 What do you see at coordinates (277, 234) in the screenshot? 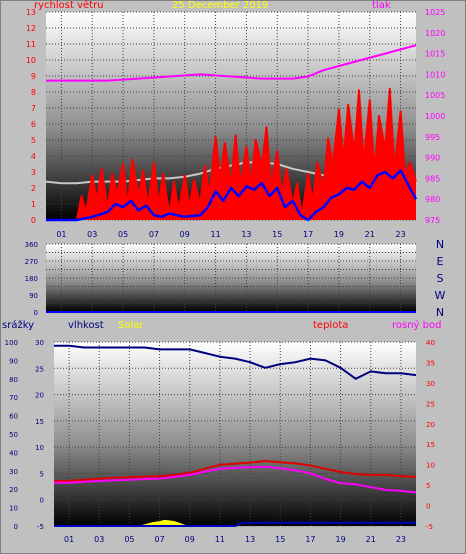
I see `chart1-x-tick-label: 15` at bounding box center [277, 234].